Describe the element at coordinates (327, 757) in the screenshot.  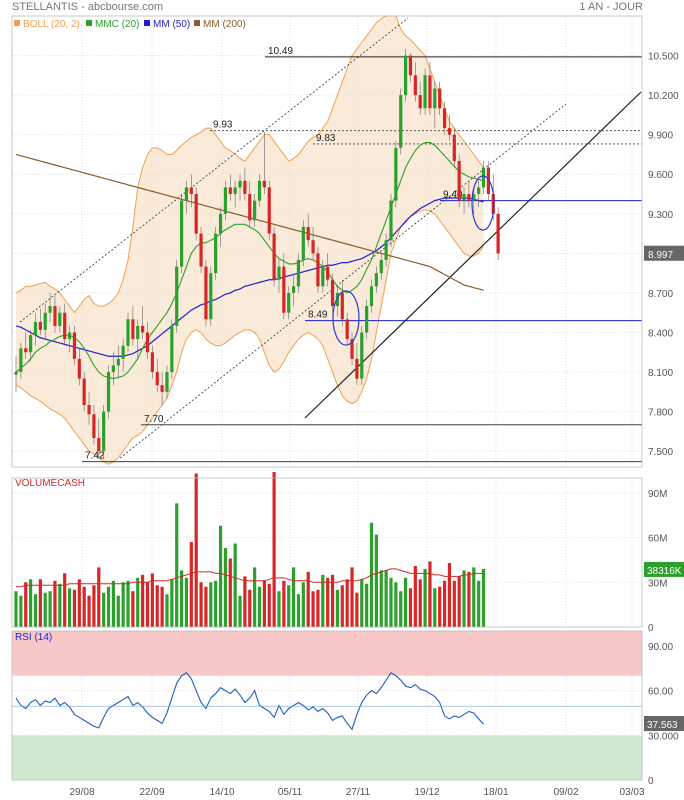
I see `rsi-oversold-zone` at that location.